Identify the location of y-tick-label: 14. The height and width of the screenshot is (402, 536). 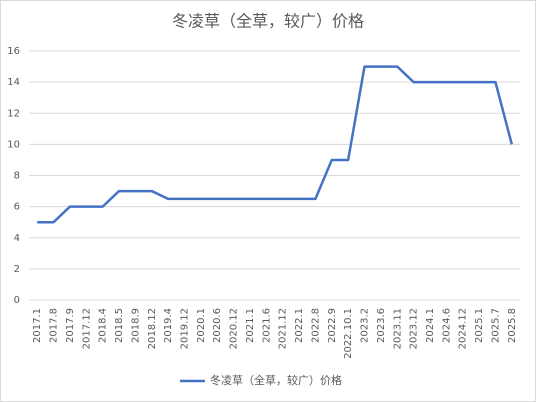
(13, 82).